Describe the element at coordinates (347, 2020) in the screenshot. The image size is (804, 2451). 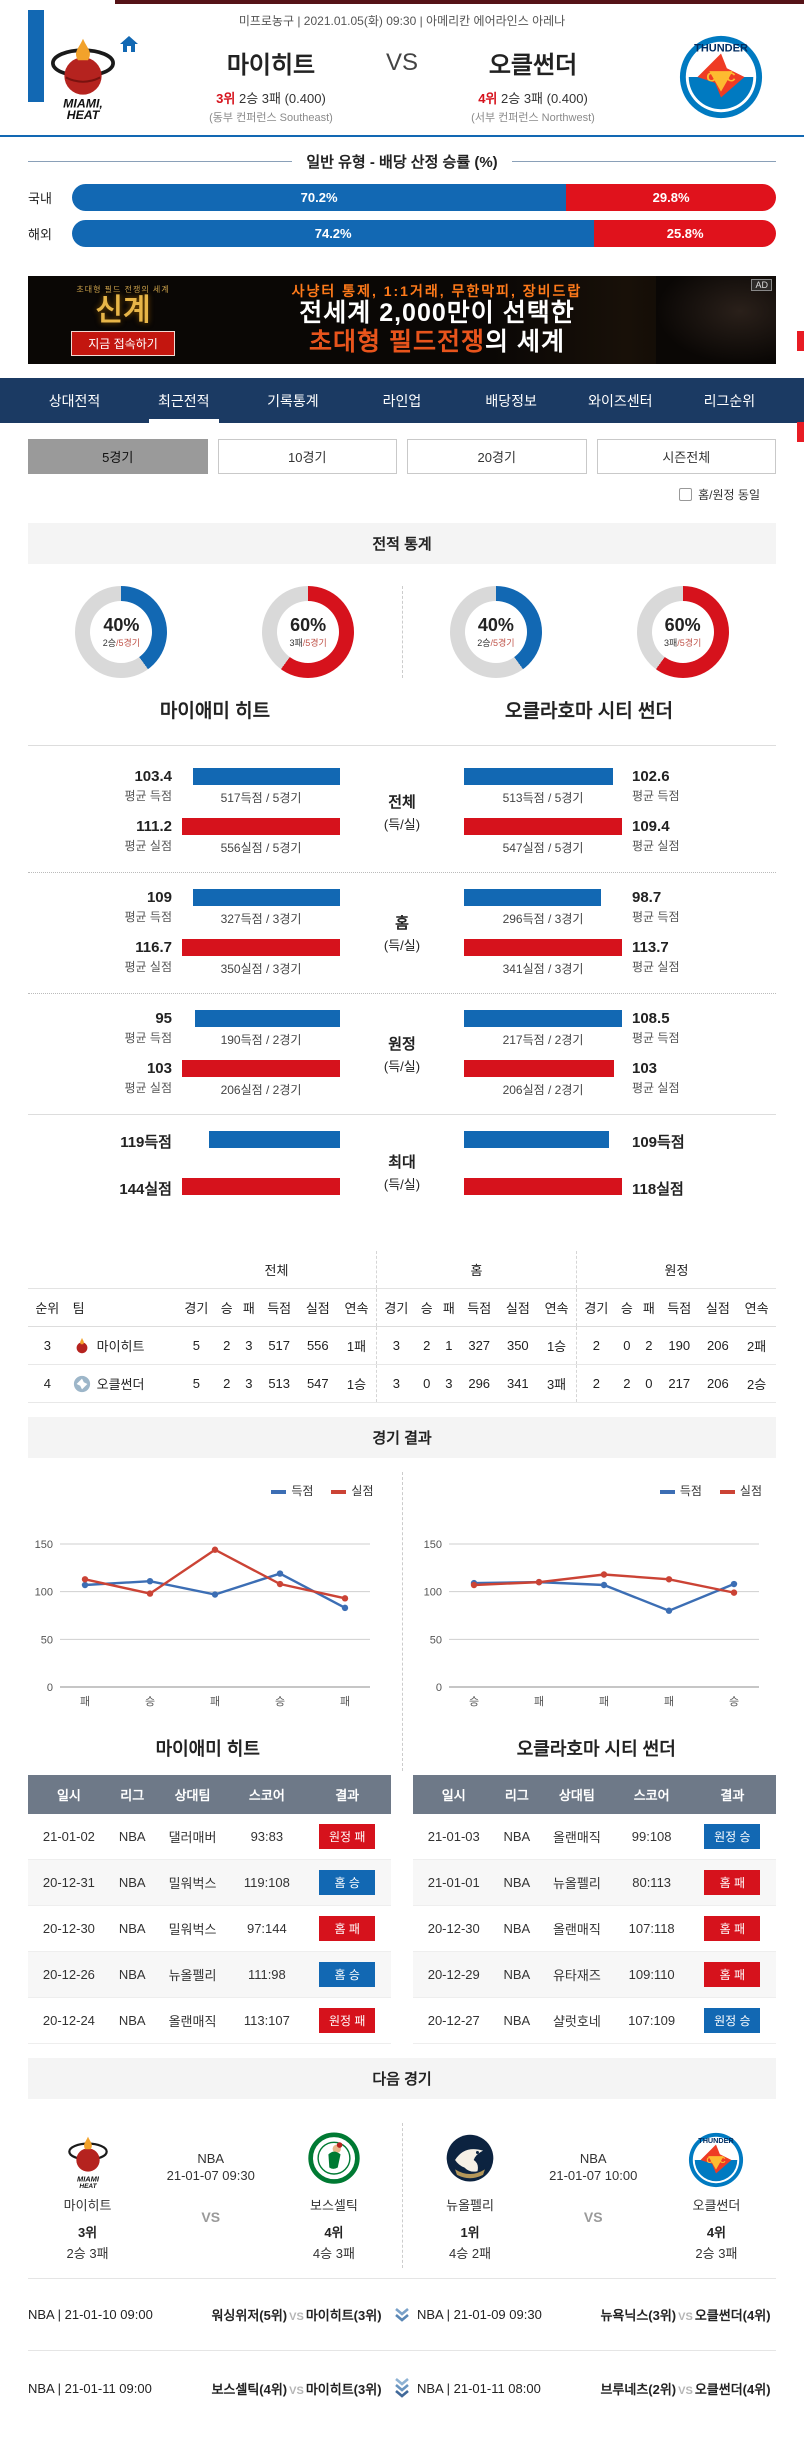
I see `result-badge: 원정 패` at that location.